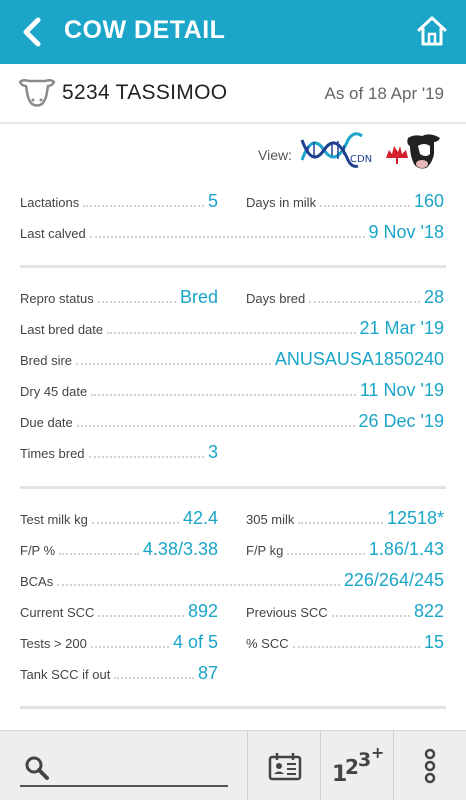  What do you see at coordinates (432, 31) in the screenshot?
I see `home-icon` at bounding box center [432, 31].